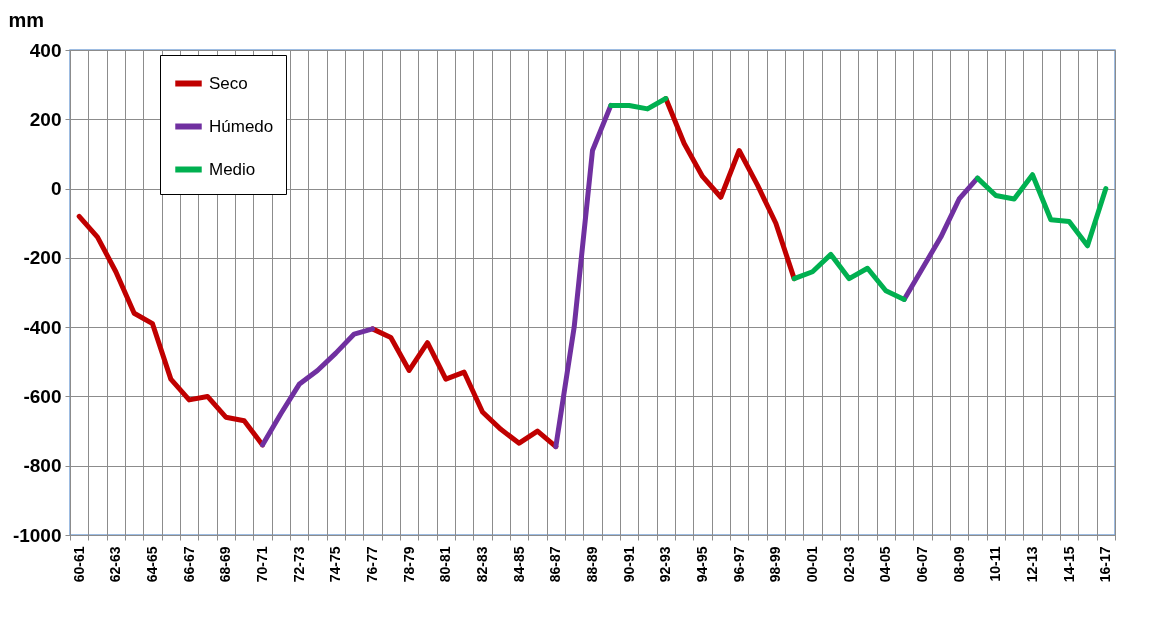 The height and width of the screenshot is (634, 1159). Describe the element at coordinates (42, 396) in the screenshot. I see `y-tick-label: -600` at that location.